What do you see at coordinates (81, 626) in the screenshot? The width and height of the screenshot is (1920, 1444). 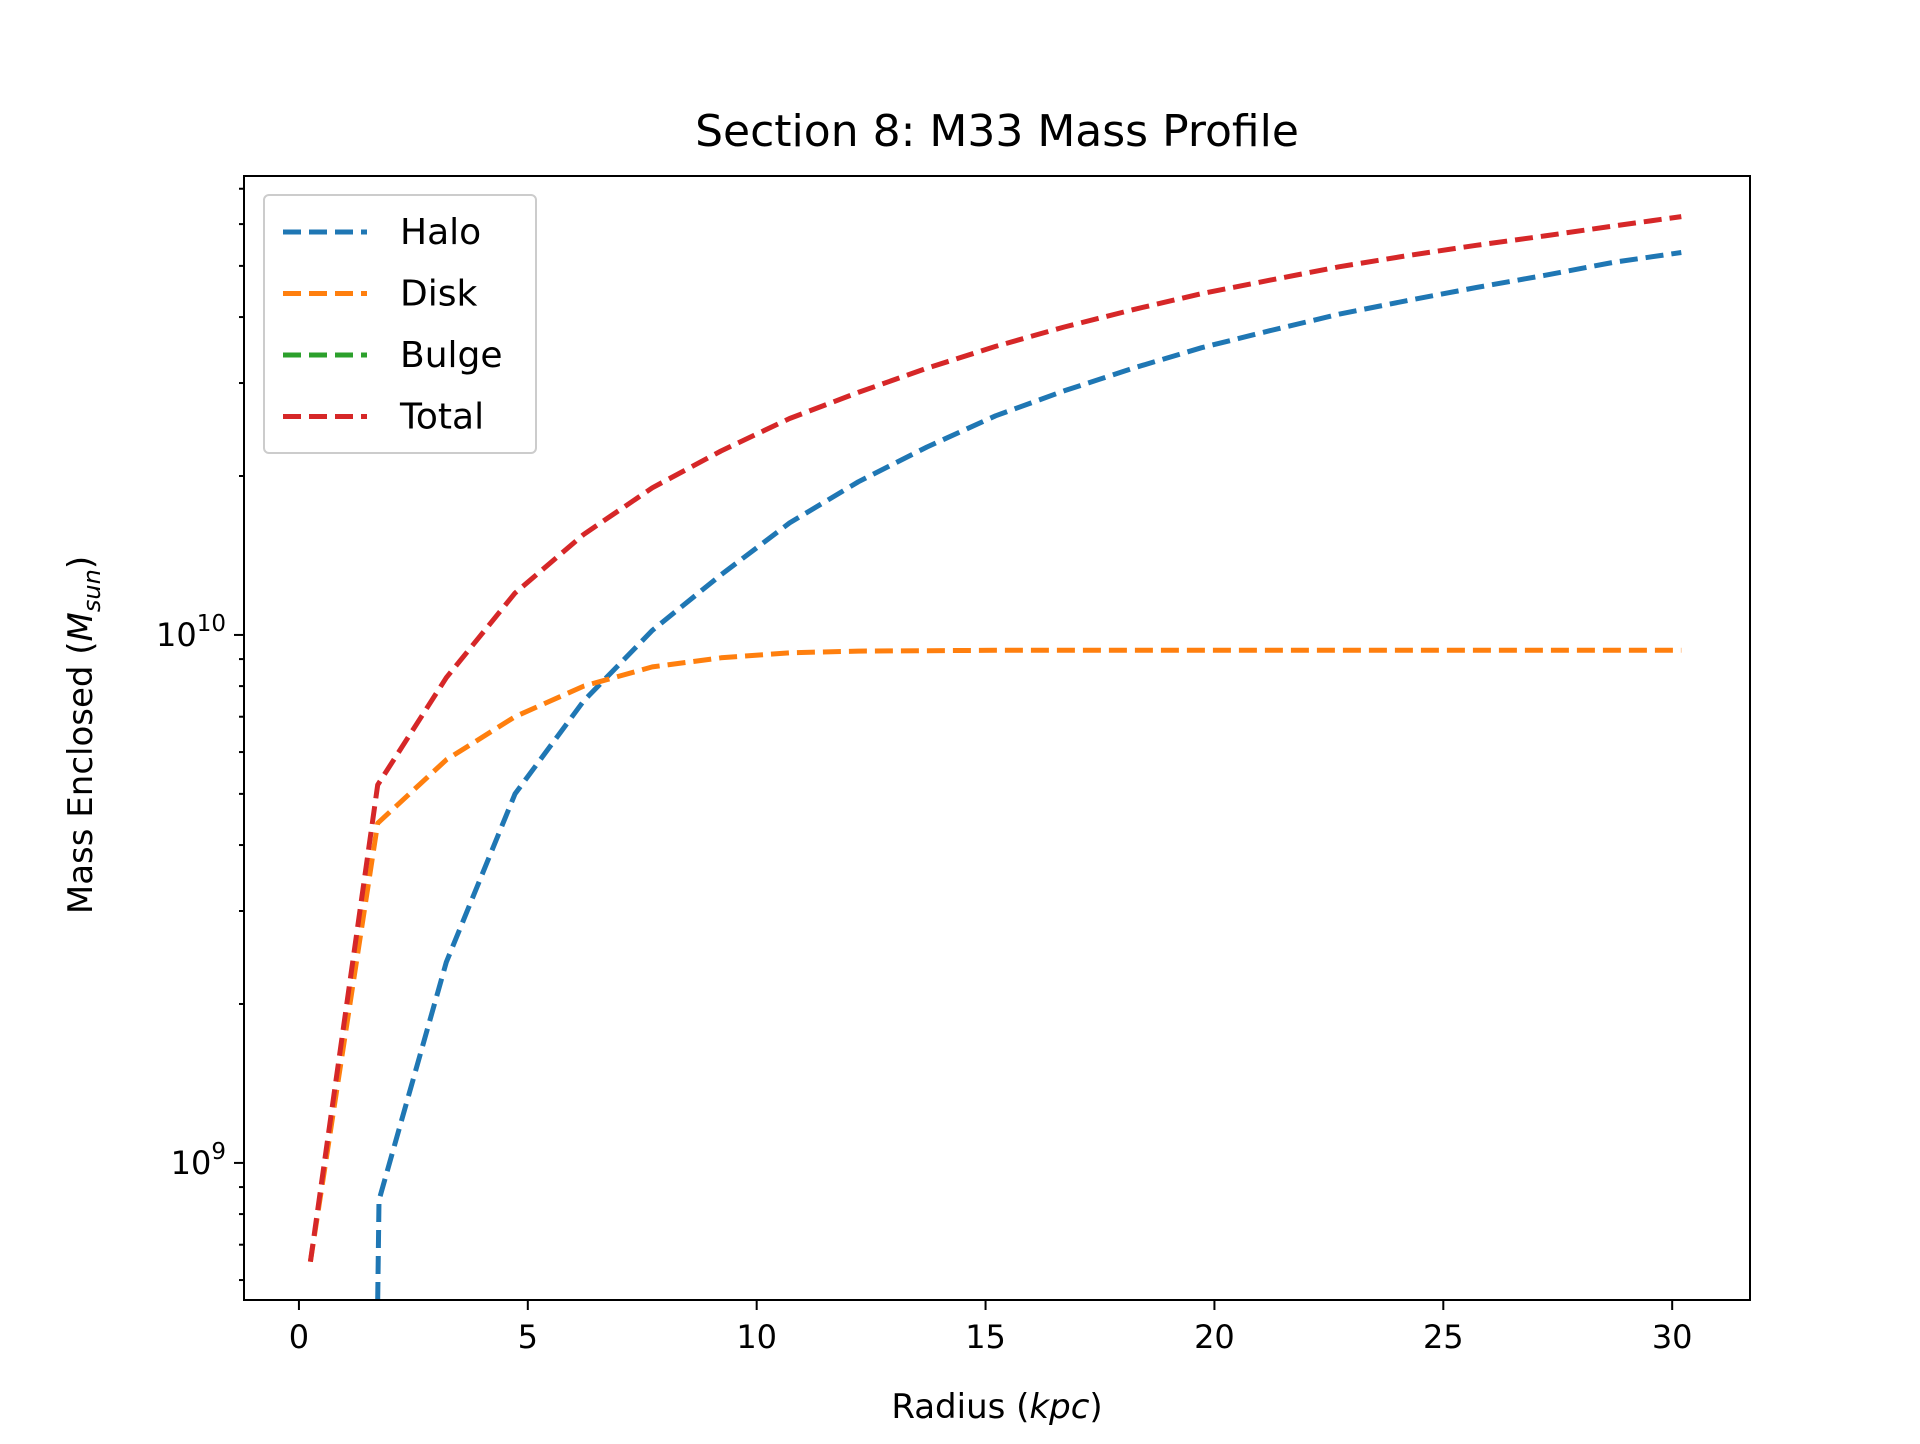 I see `y-axis-title-italic: M` at bounding box center [81, 626].